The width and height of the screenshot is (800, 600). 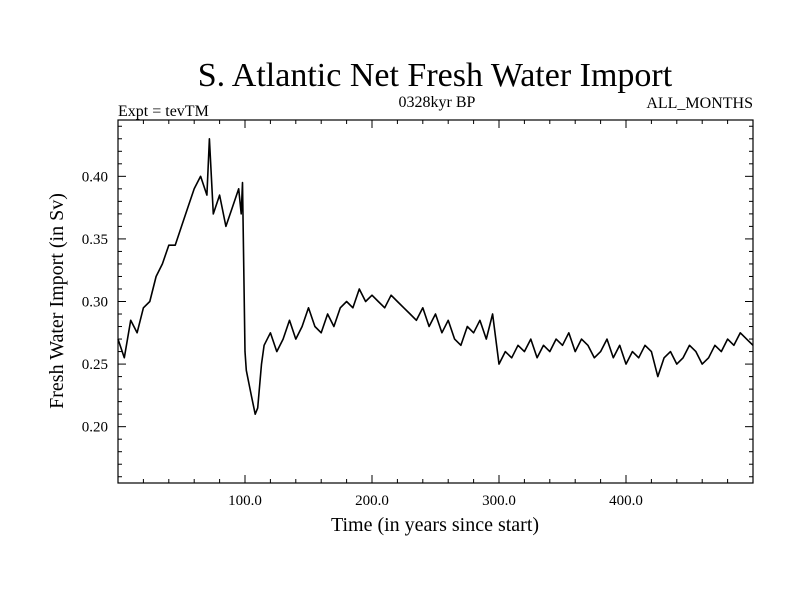 I want to click on chart-title: S. Atlantic Net Fresh Water Import, so click(x=435, y=75).